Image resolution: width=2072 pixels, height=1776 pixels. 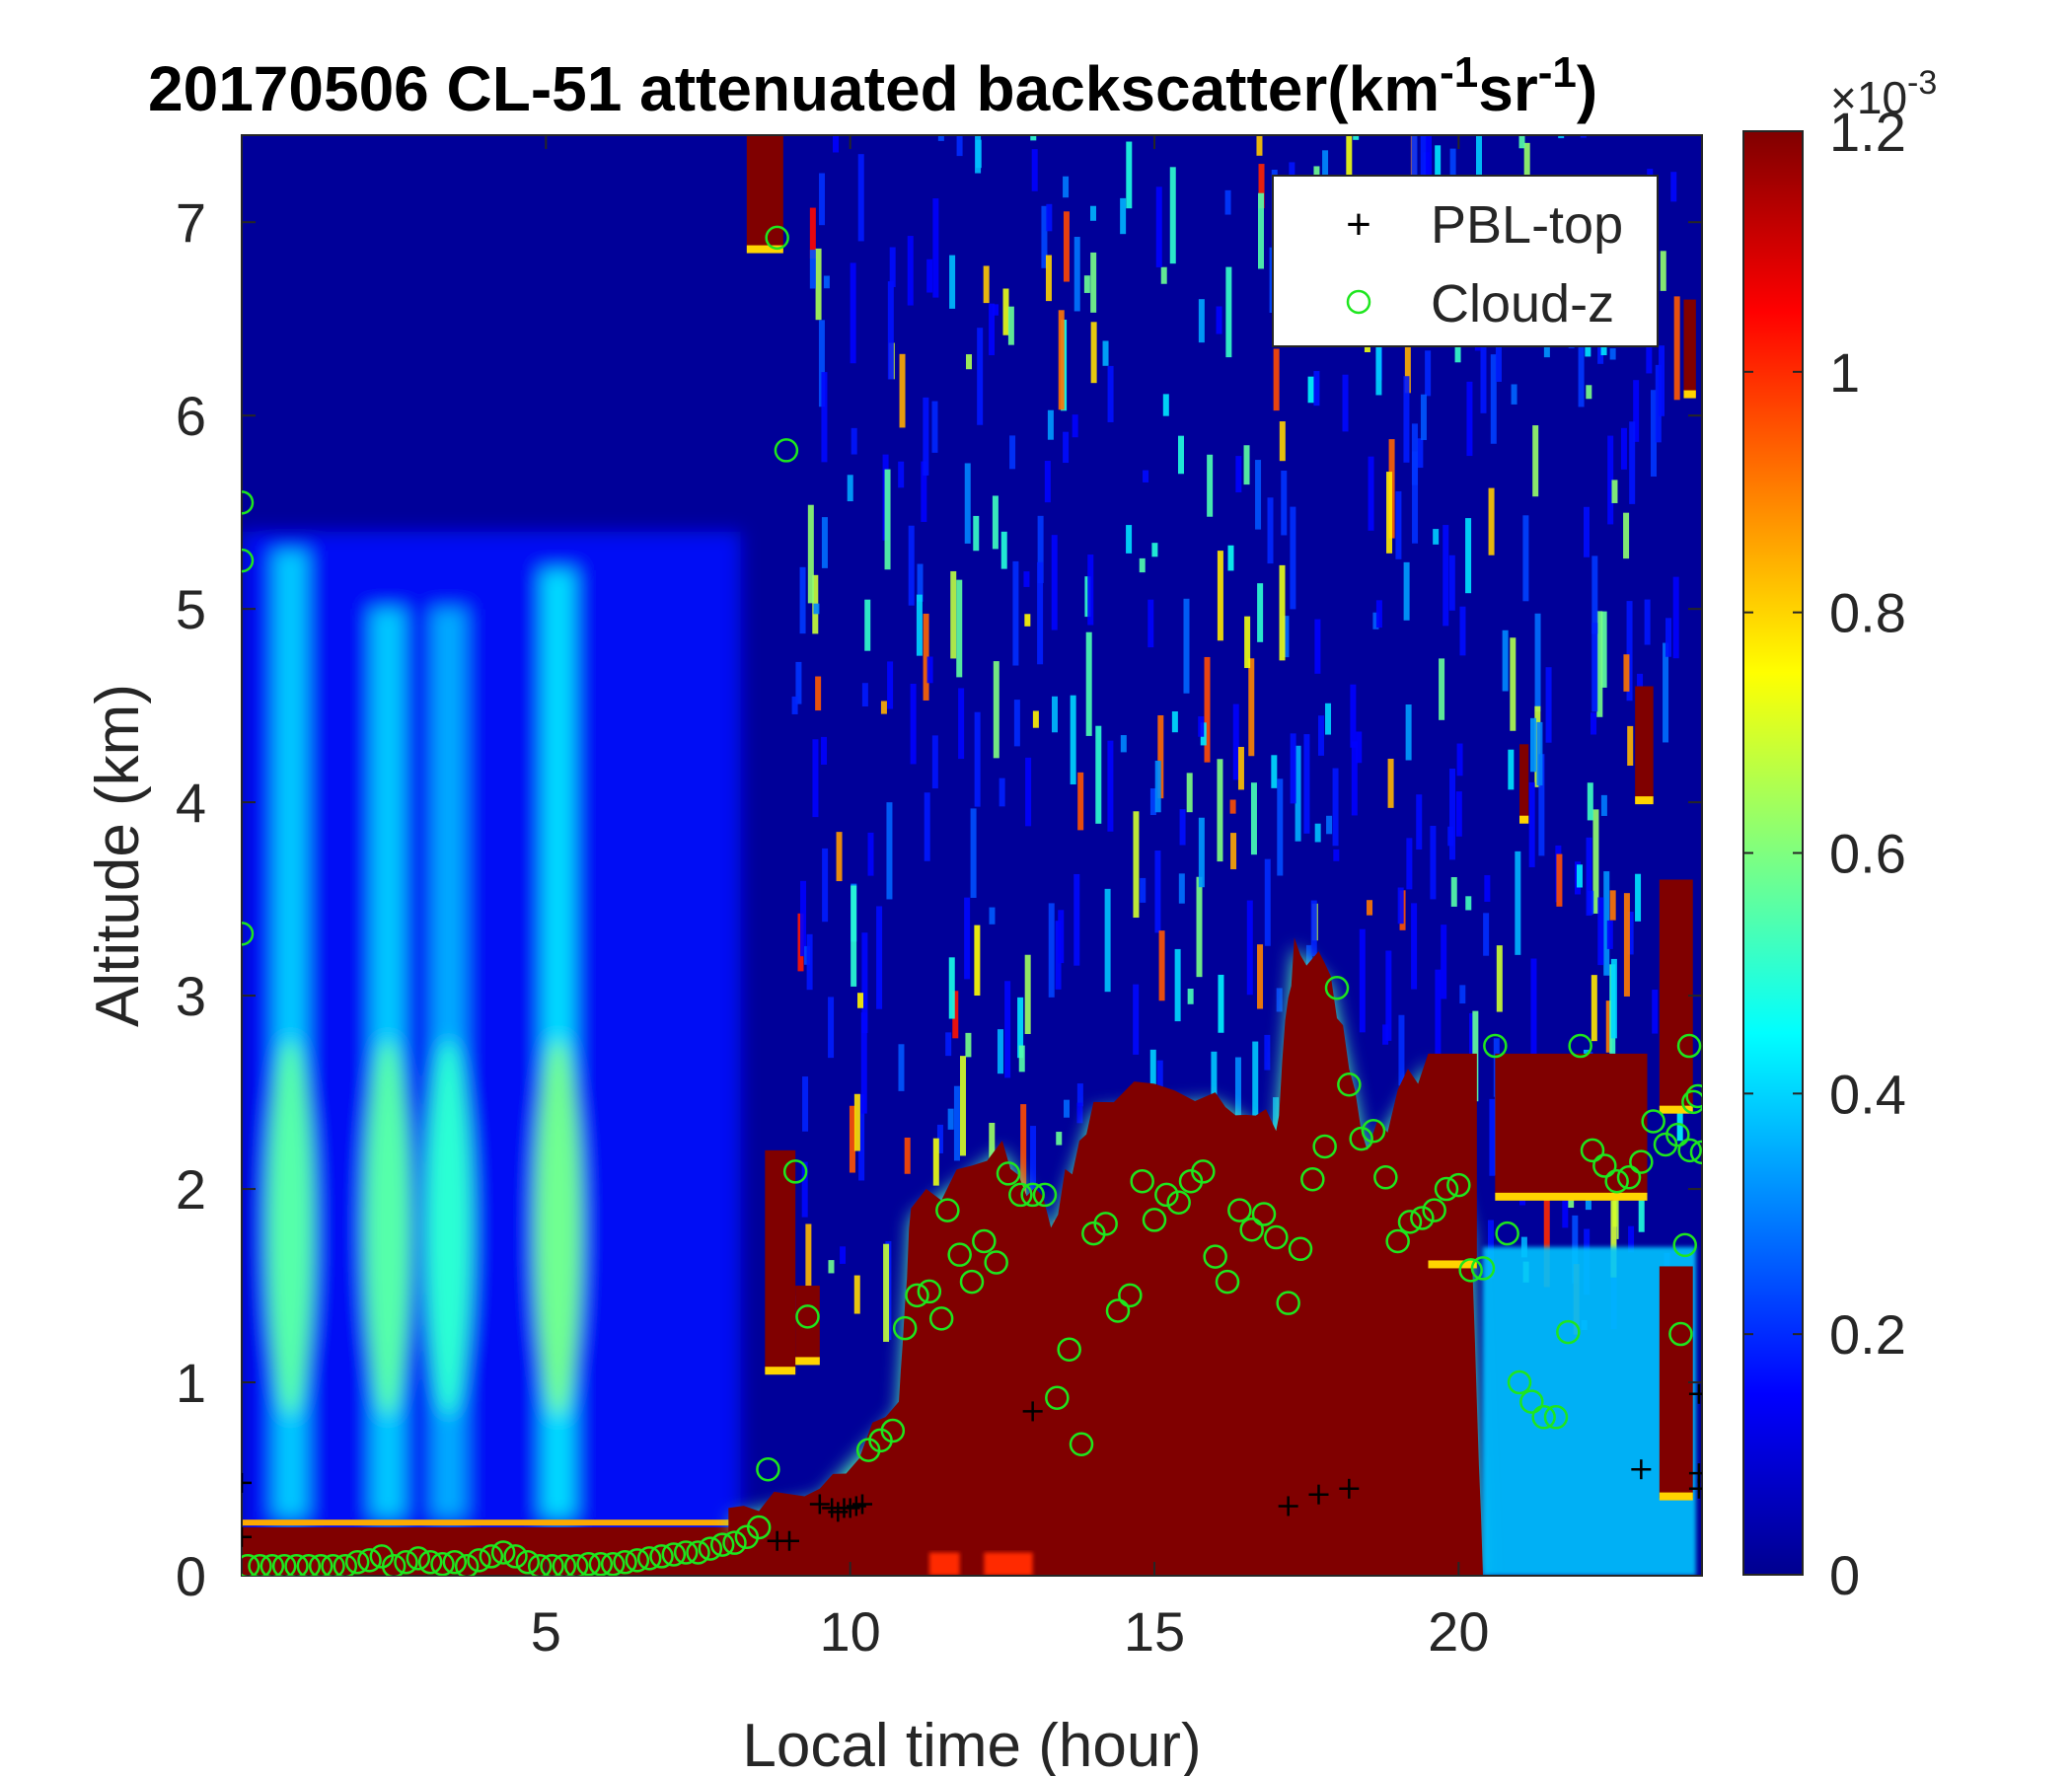 I want to click on pbl-top-point, so click(x=862, y=1505).